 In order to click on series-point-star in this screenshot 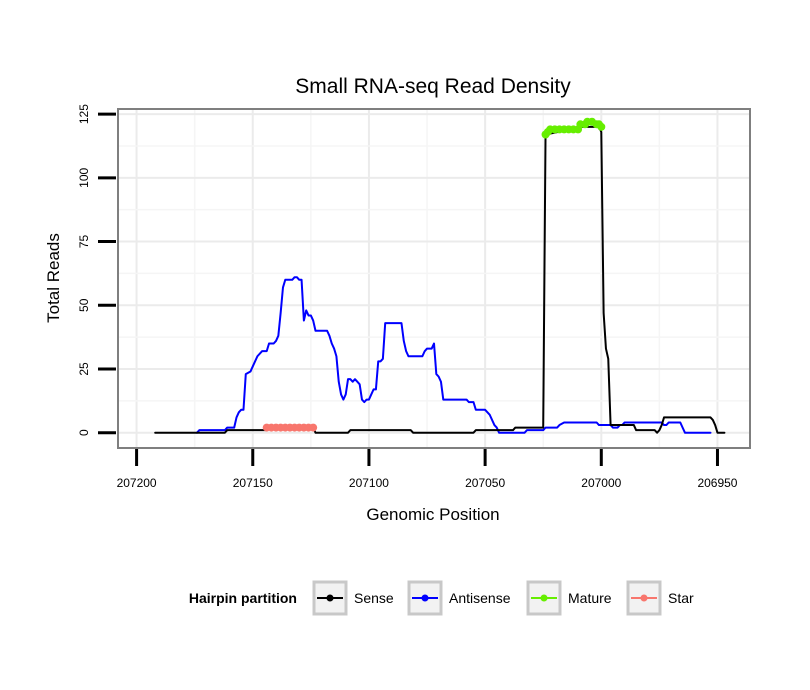, I will do `click(313, 427)`.